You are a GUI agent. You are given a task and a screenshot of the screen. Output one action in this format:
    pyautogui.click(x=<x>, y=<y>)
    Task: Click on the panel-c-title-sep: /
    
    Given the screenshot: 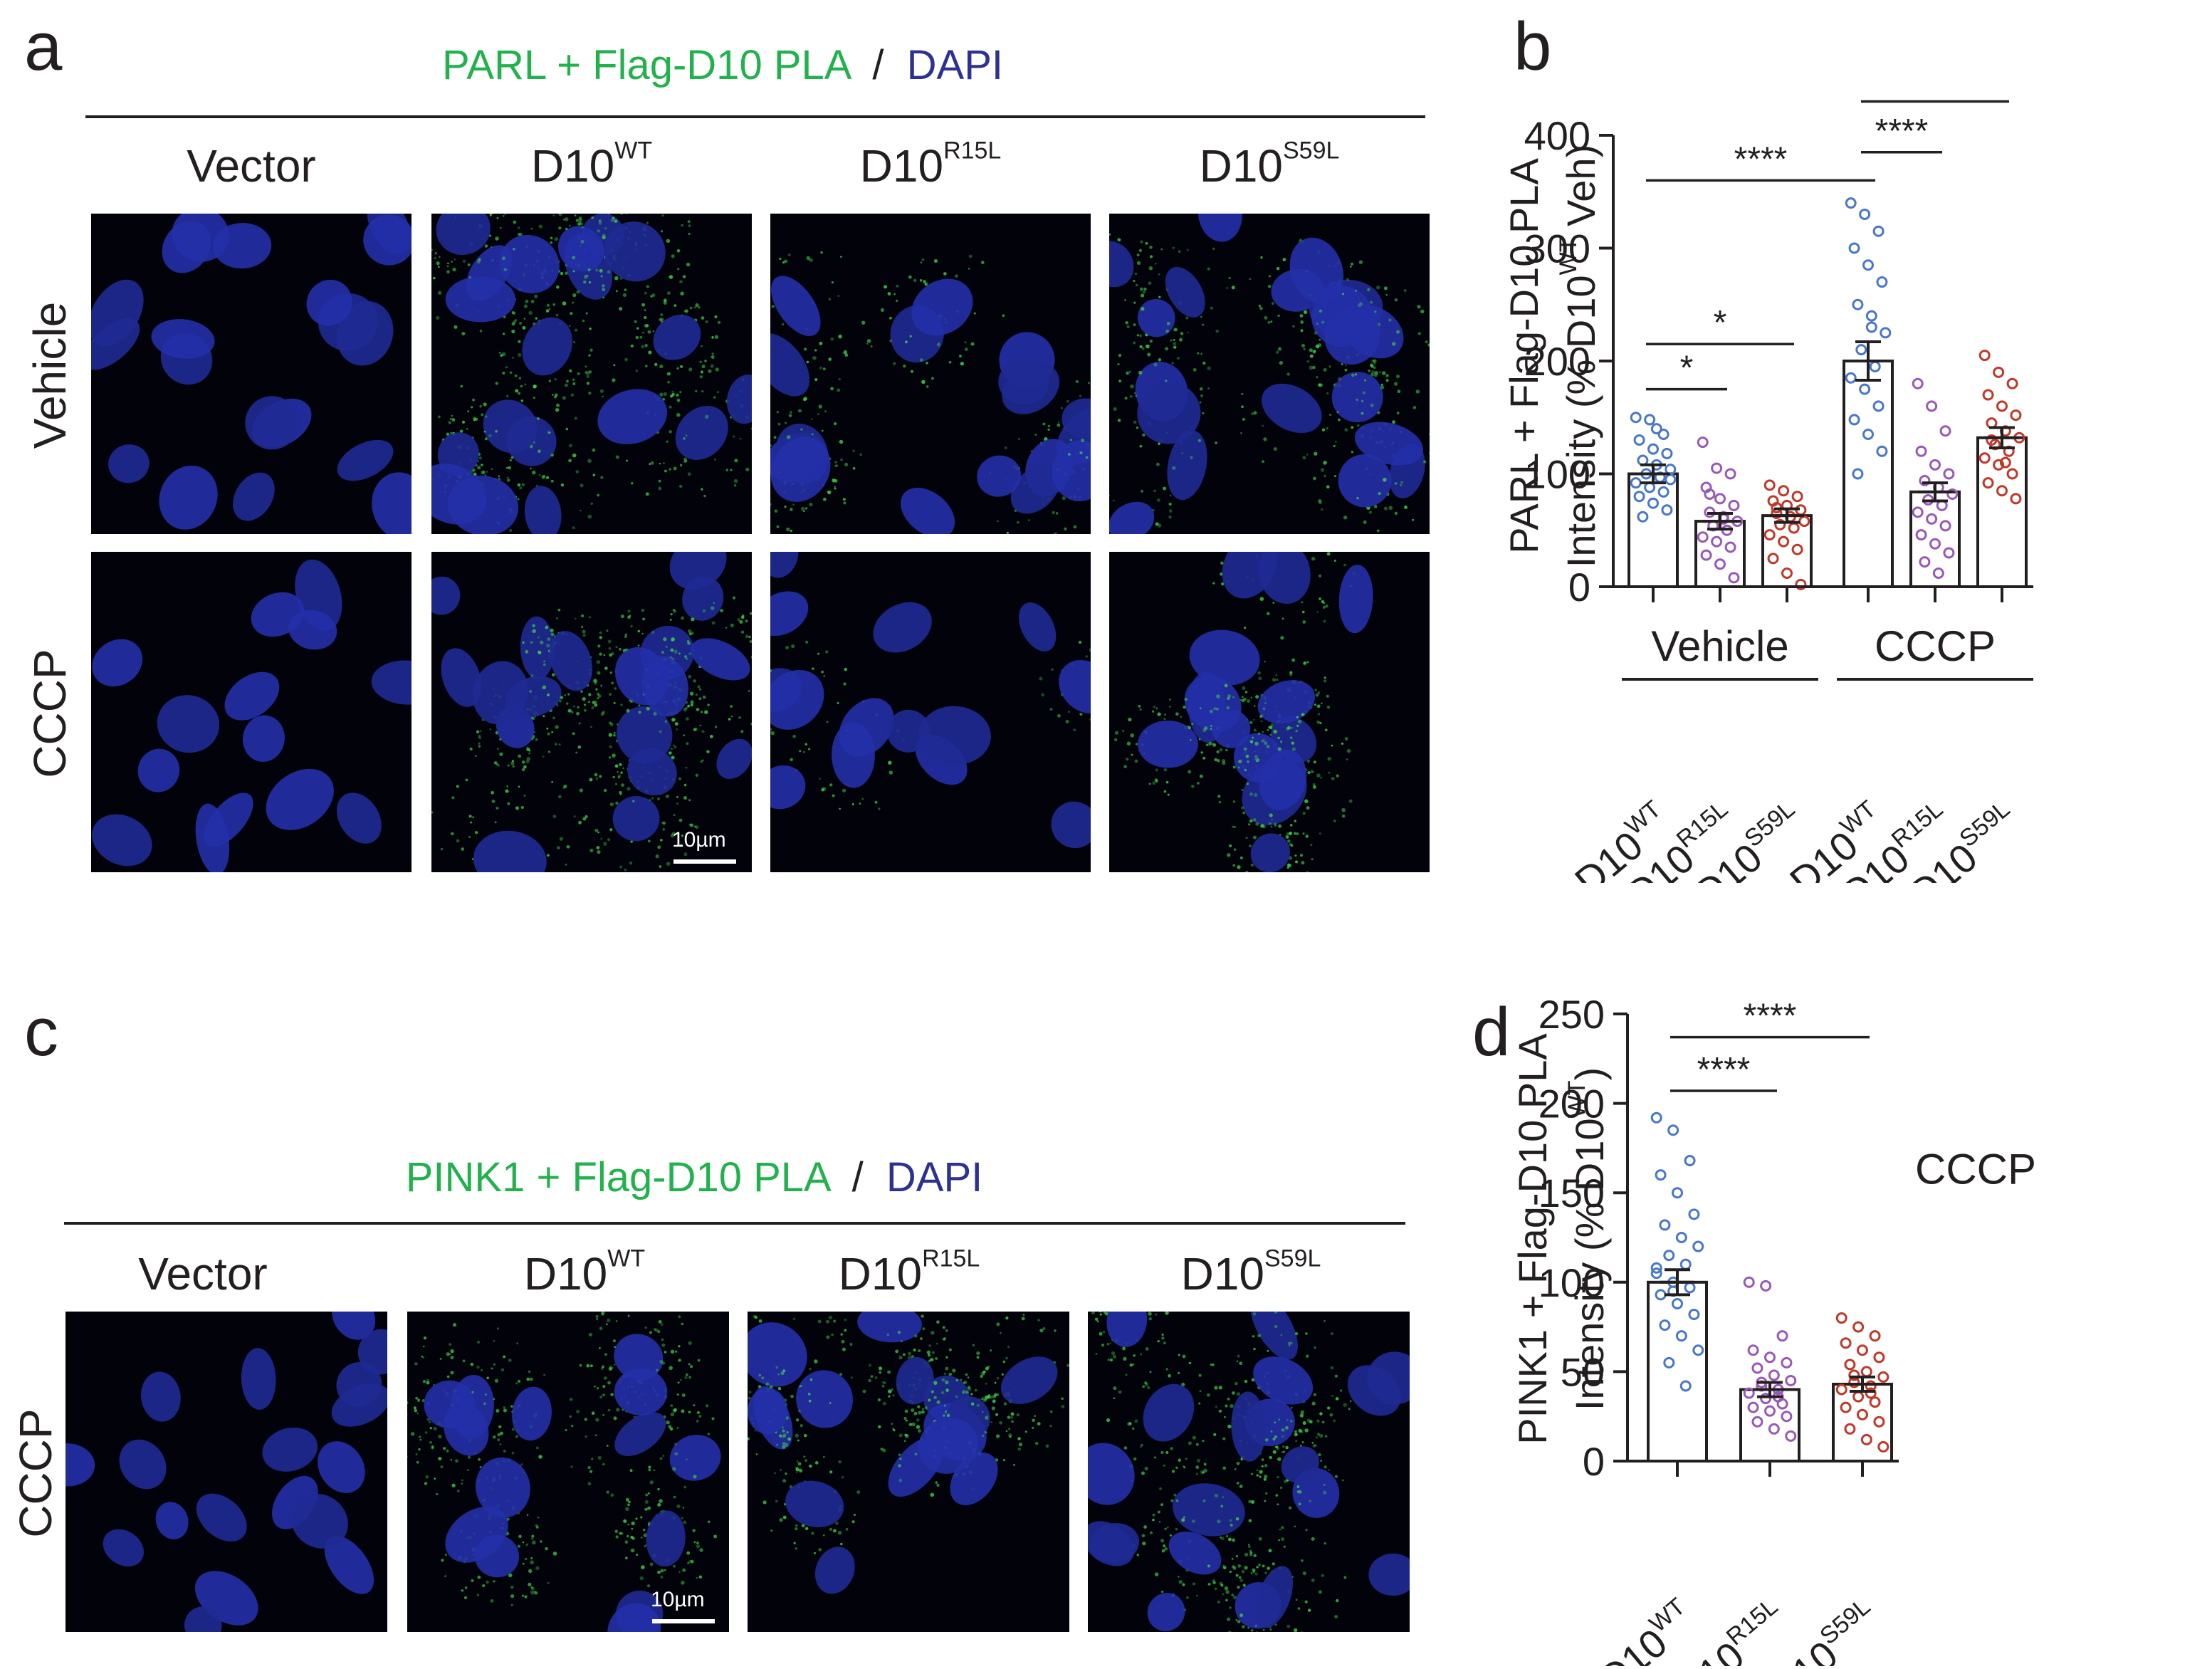 What is the action you would take?
    pyautogui.click(x=858, y=1177)
    